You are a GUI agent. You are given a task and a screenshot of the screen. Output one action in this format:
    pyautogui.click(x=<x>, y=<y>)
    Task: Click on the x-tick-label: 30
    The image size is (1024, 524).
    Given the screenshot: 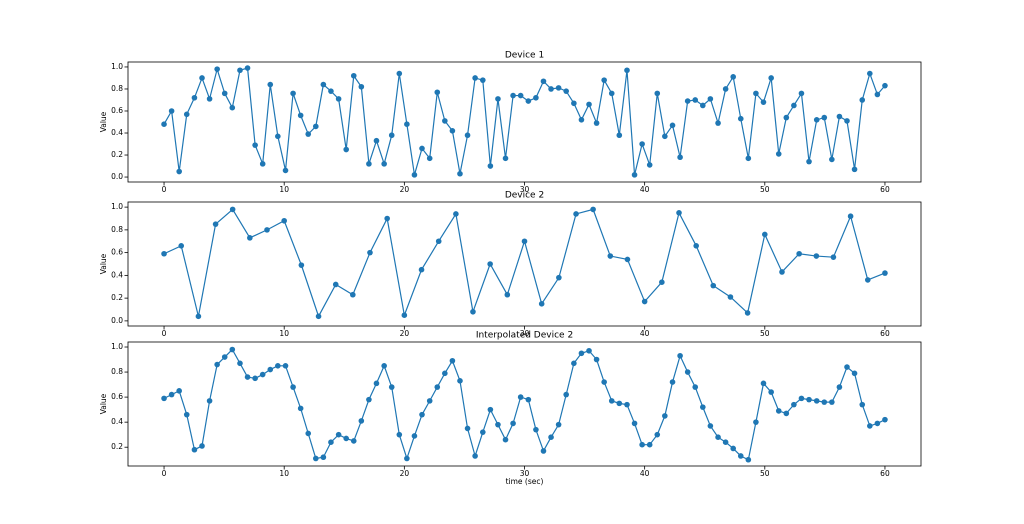 What is the action you would take?
    pyautogui.click(x=525, y=189)
    